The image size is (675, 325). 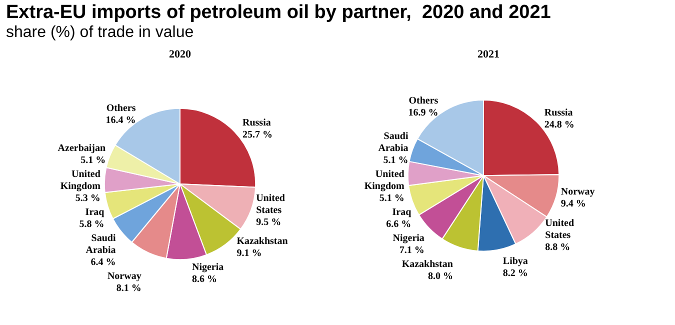 I want to click on data-label: 16.9 %, so click(x=423, y=112).